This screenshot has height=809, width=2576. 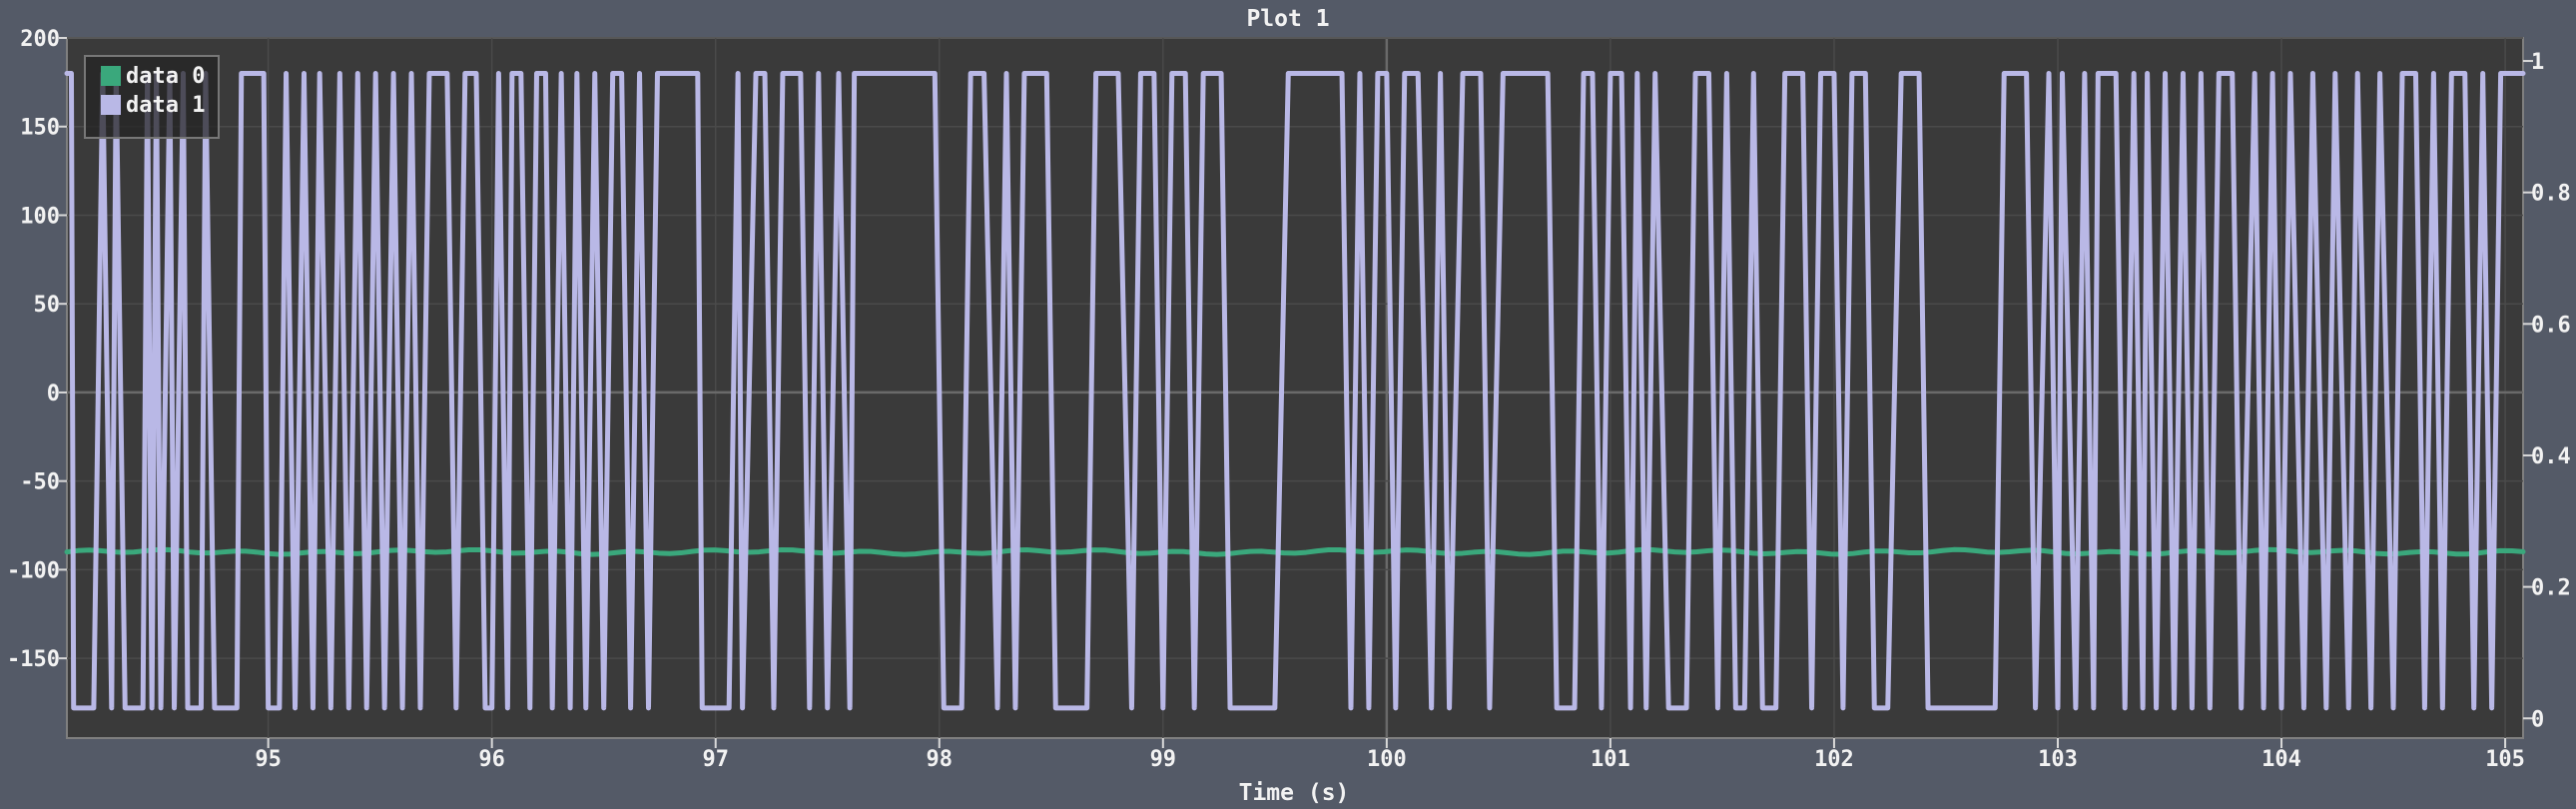 What do you see at coordinates (40, 128) in the screenshot?
I see `y-tick-label: 150` at bounding box center [40, 128].